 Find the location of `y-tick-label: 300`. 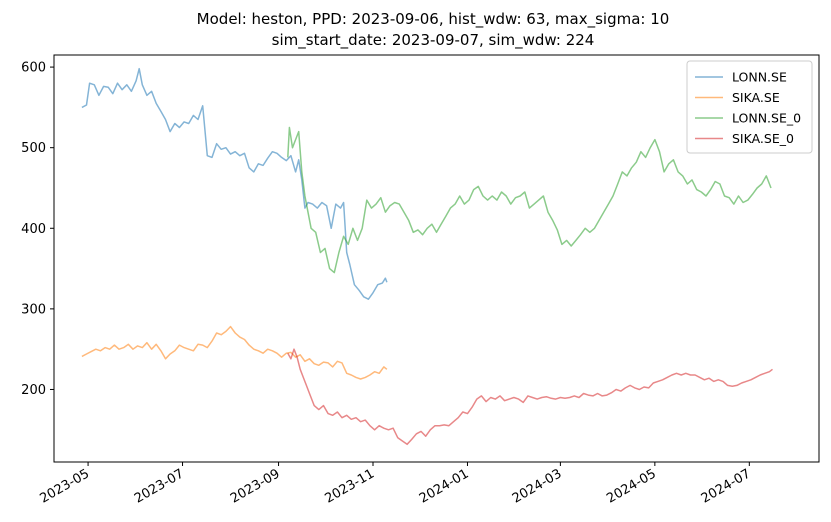

y-tick-label: 300 is located at coordinates (33, 309).